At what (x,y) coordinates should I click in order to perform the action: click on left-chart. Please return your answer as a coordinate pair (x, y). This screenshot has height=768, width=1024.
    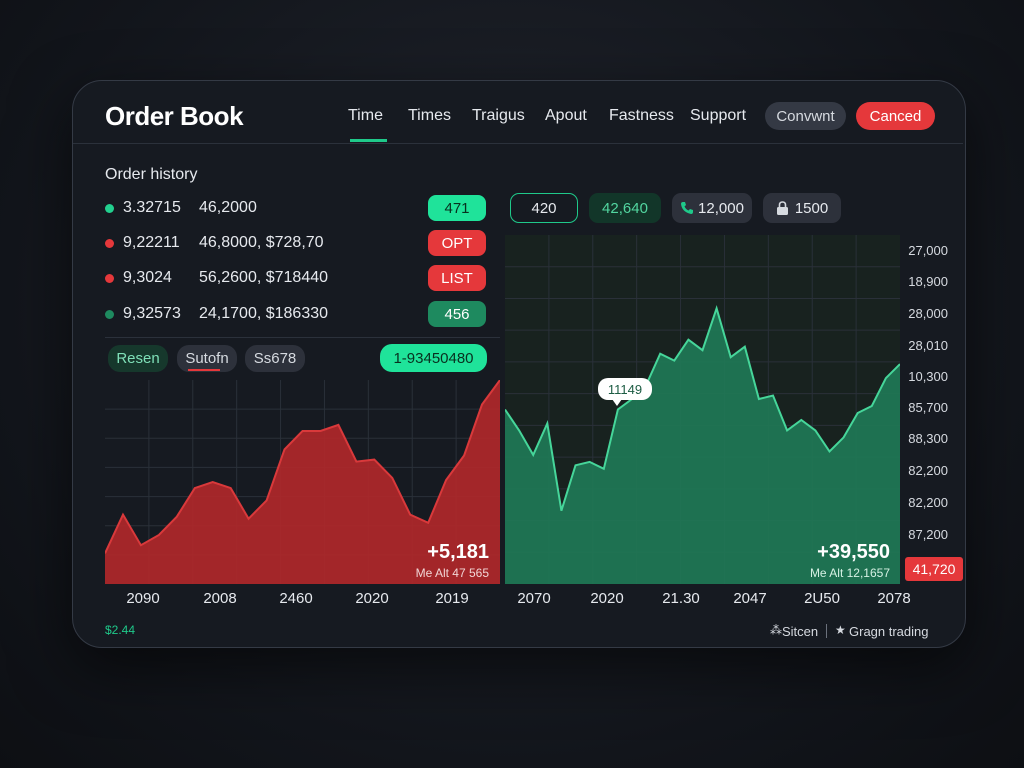
    Looking at the image, I should click on (302, 482).